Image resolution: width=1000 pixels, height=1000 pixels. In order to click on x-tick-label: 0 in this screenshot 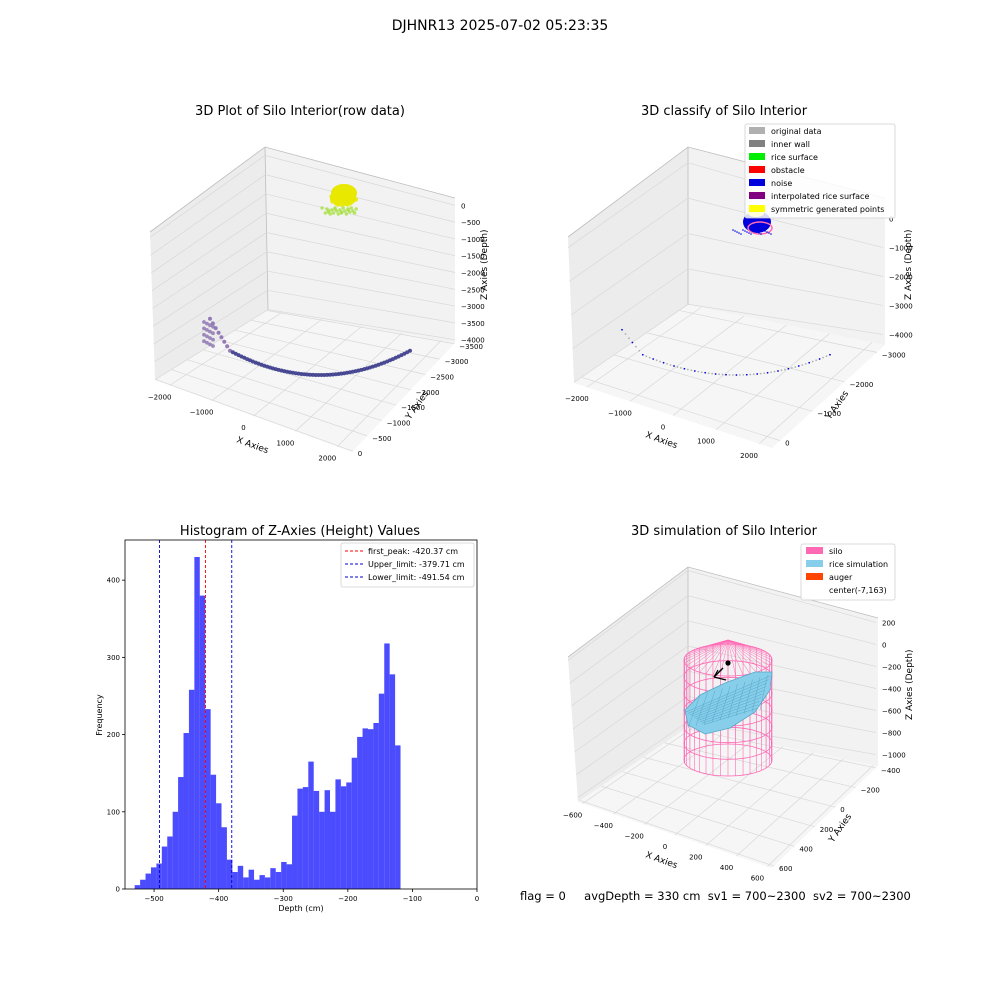, I will do `click(665, 847)`.